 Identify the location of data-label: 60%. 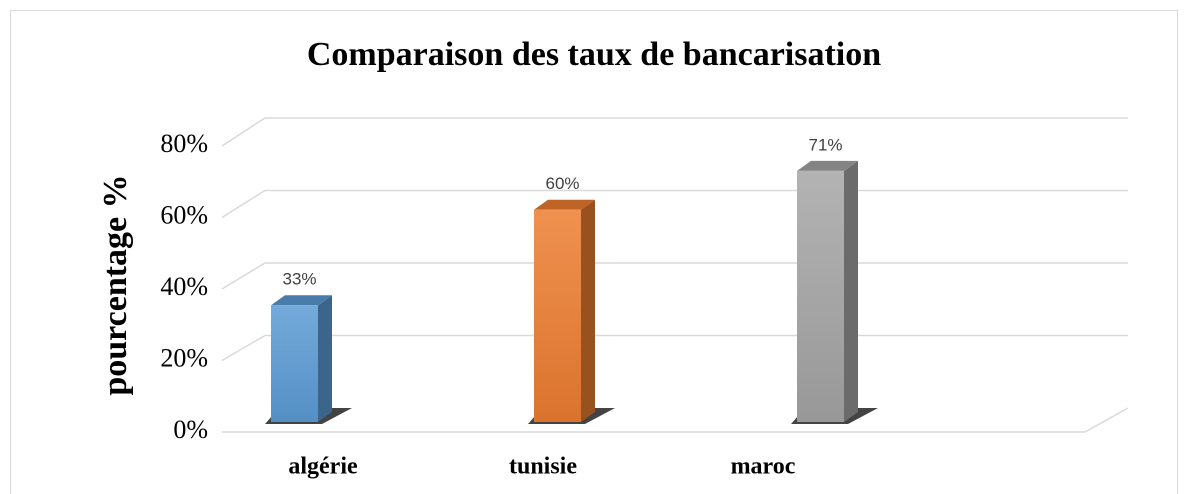
(562, 183).